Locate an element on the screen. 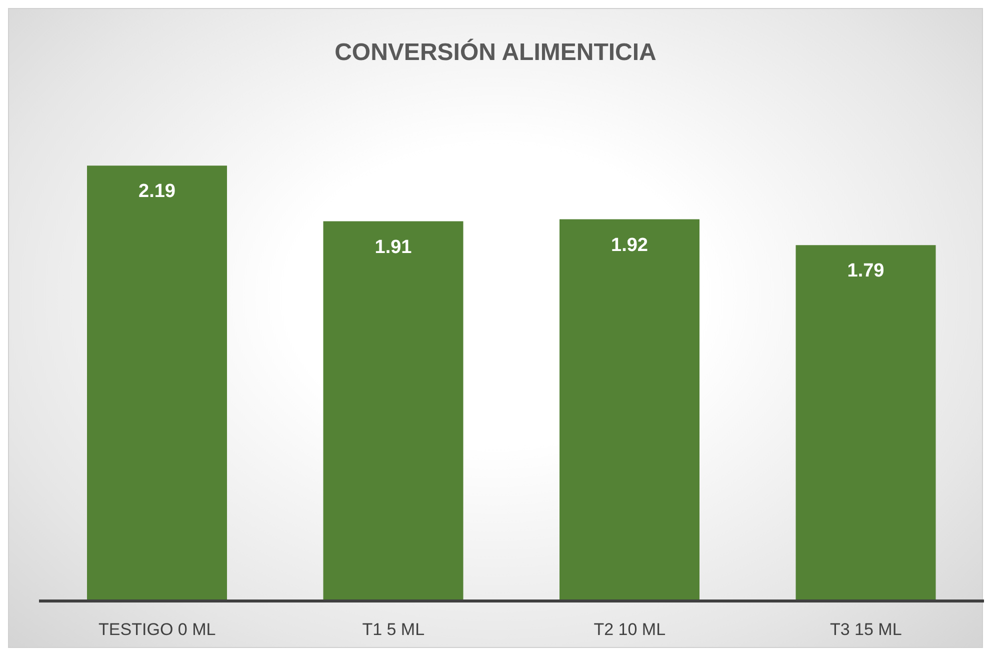 The height and width of the screenshot is (656, 991). x-tick-label: T3 15 ML is located at coordinates (866, 630).